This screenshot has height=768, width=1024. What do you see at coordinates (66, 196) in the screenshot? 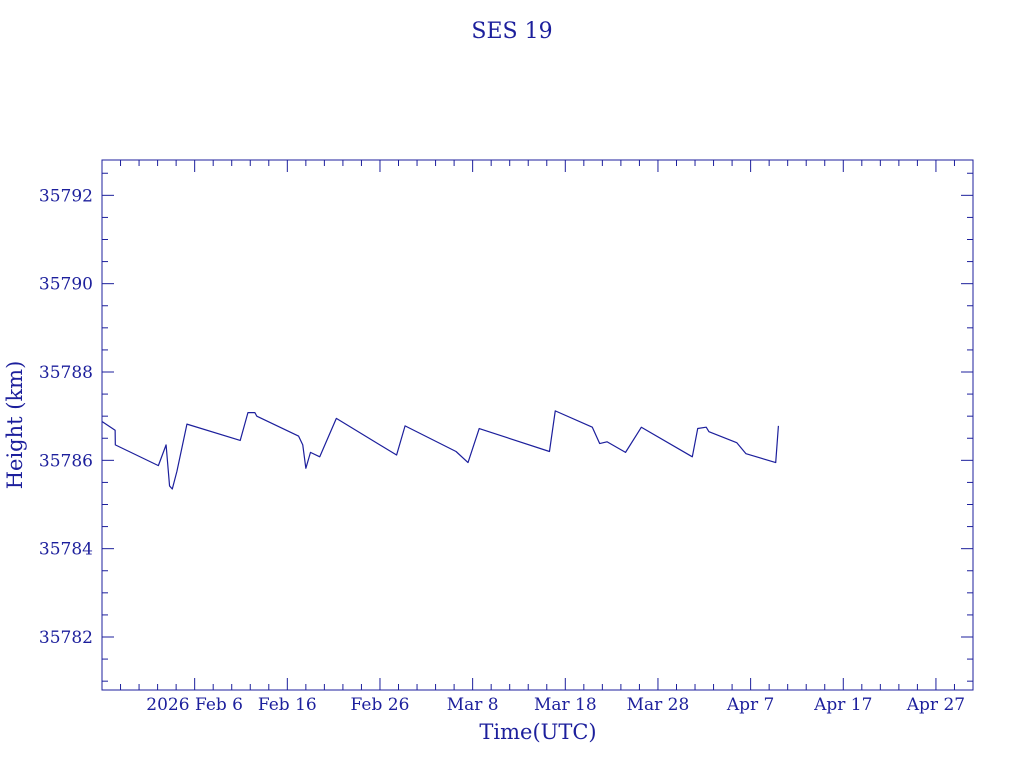
I see `y-tick-label: 35792` at bounding box center [66, 196].